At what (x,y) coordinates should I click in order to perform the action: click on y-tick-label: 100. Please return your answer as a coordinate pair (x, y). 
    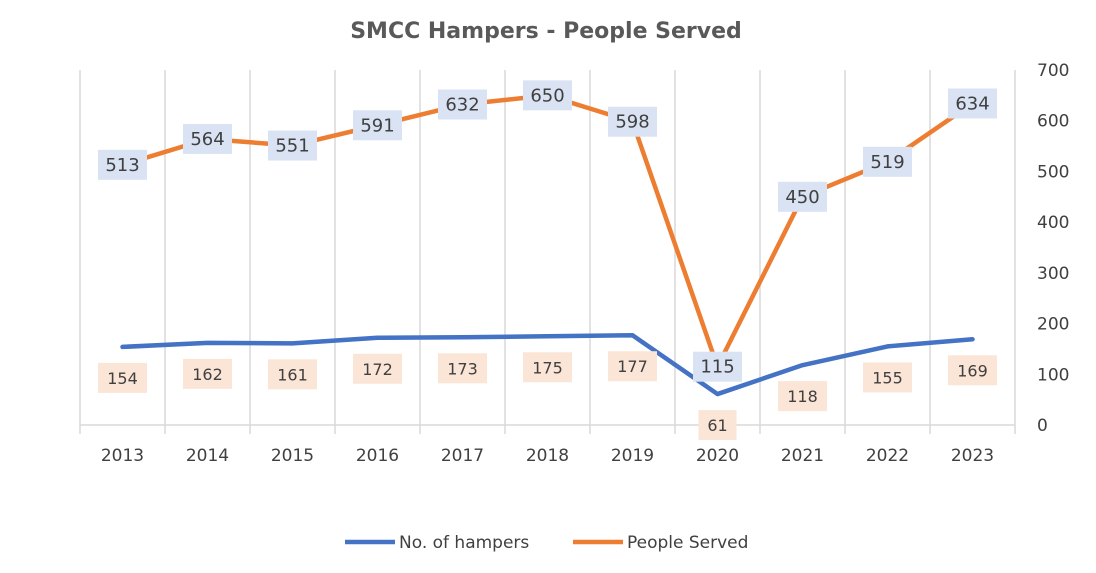
    Looking at the image, I should click on (1053, 375).